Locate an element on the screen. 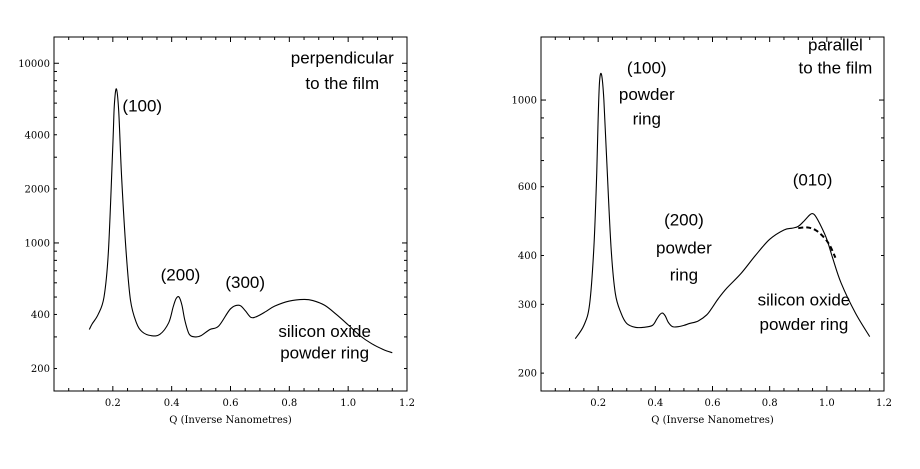  annotation-perpendicular: (300) is located at coordinates (245, 282).